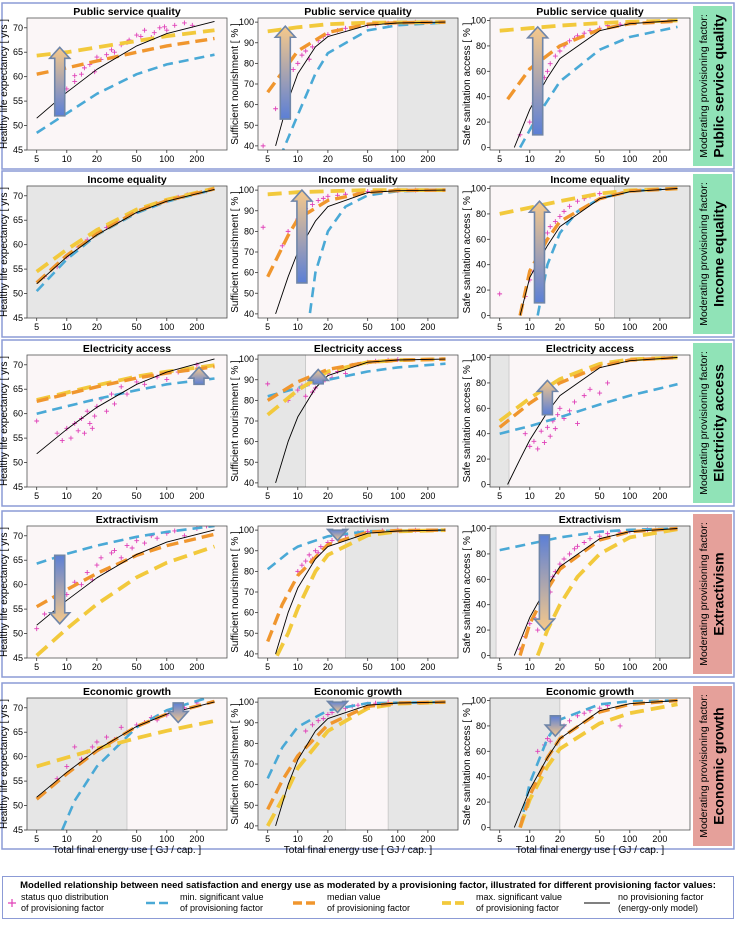  I want to click on side-label-background, so click(712, 594).